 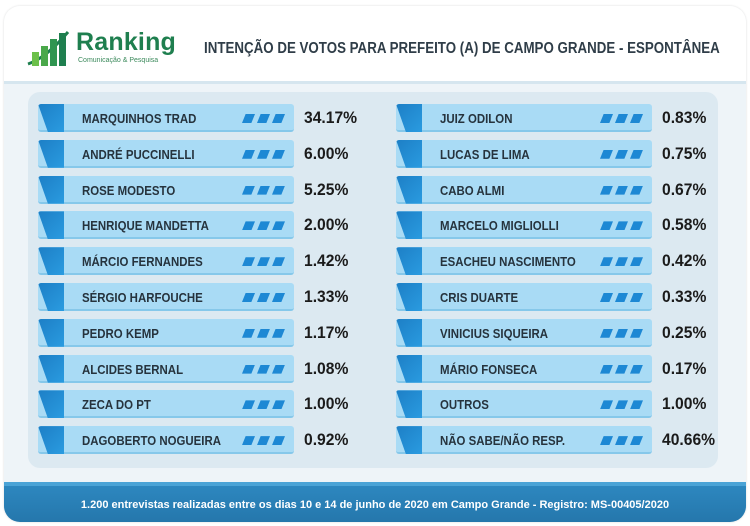 I want to click on vote-percentage: 0.58%, so click(x=684, y=225).